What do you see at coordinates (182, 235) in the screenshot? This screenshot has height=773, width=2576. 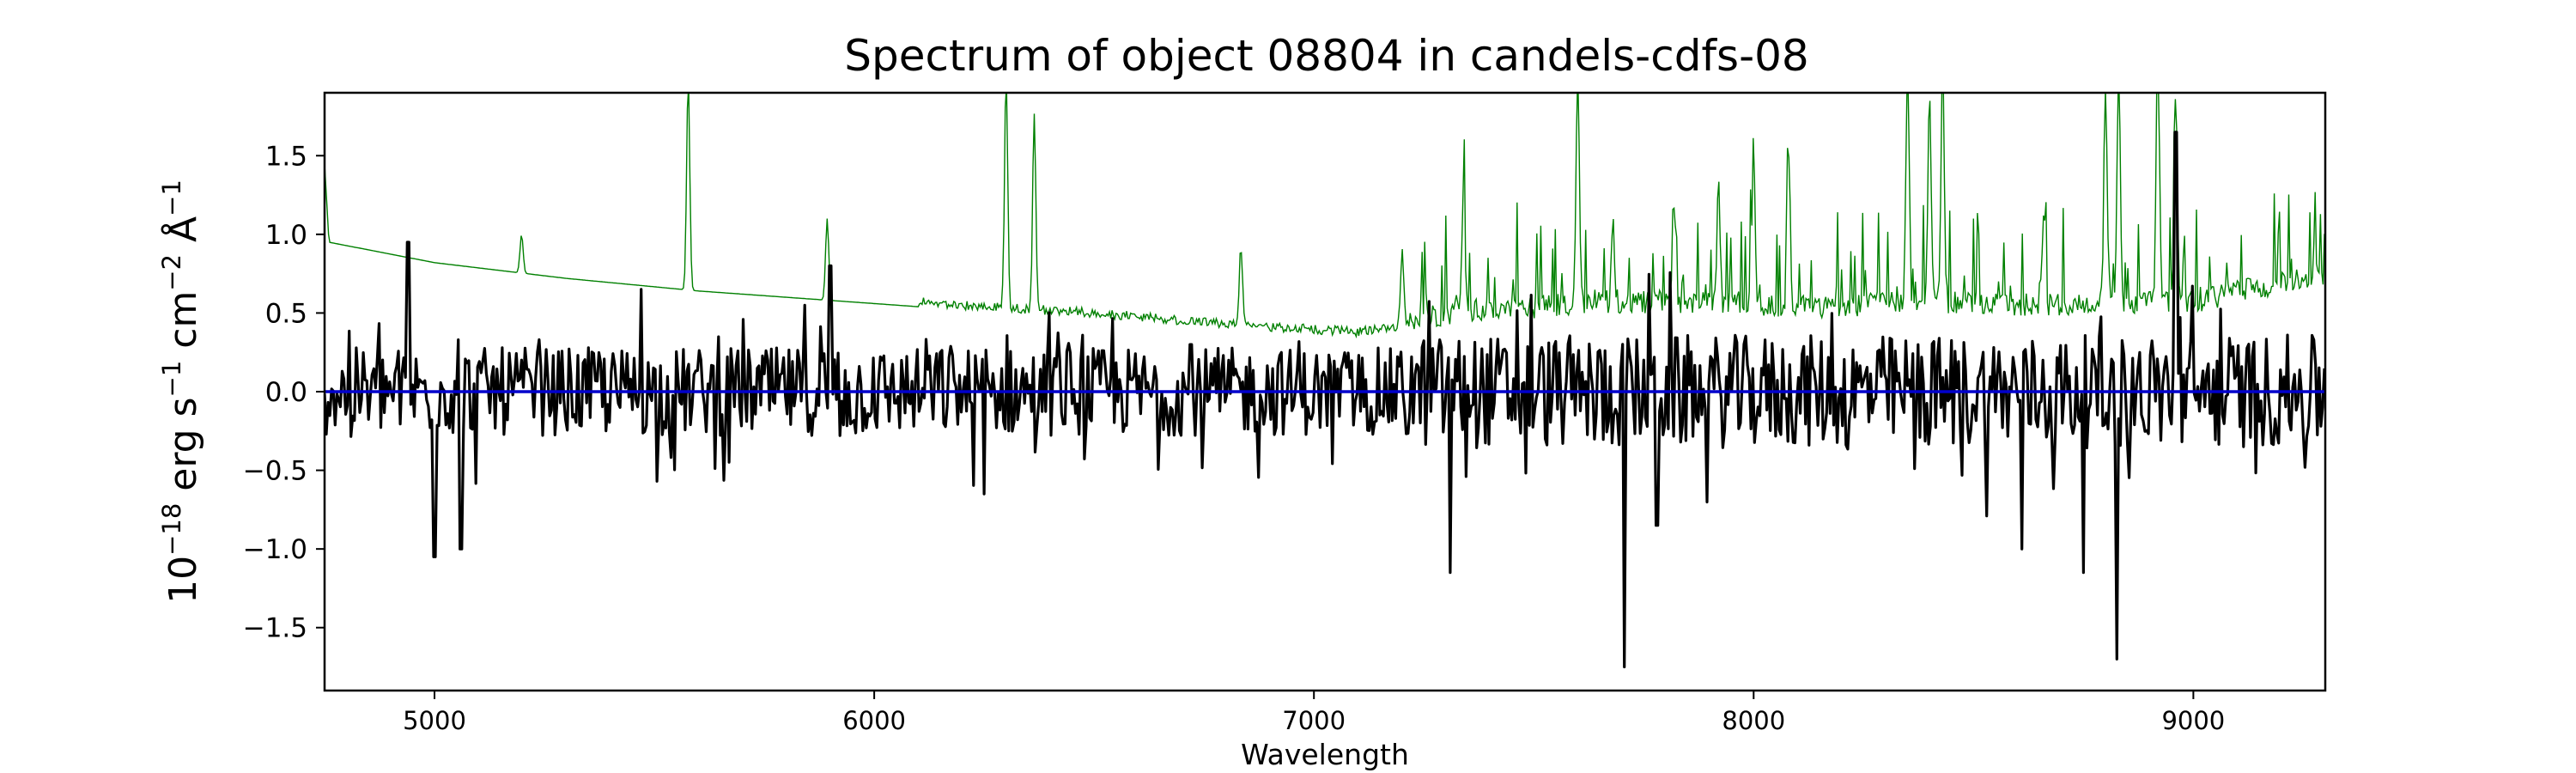 I see `ylabel-p3: Å` at bounding box center [182, 235].